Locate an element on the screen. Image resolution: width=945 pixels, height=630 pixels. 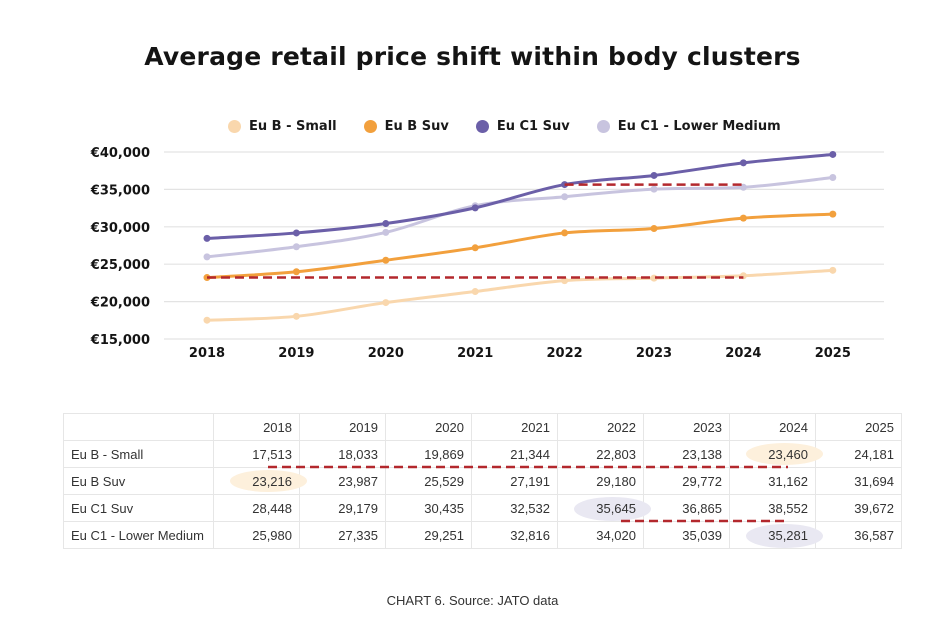
table-header-cell: 2021 is located at coordinates (514, 427).